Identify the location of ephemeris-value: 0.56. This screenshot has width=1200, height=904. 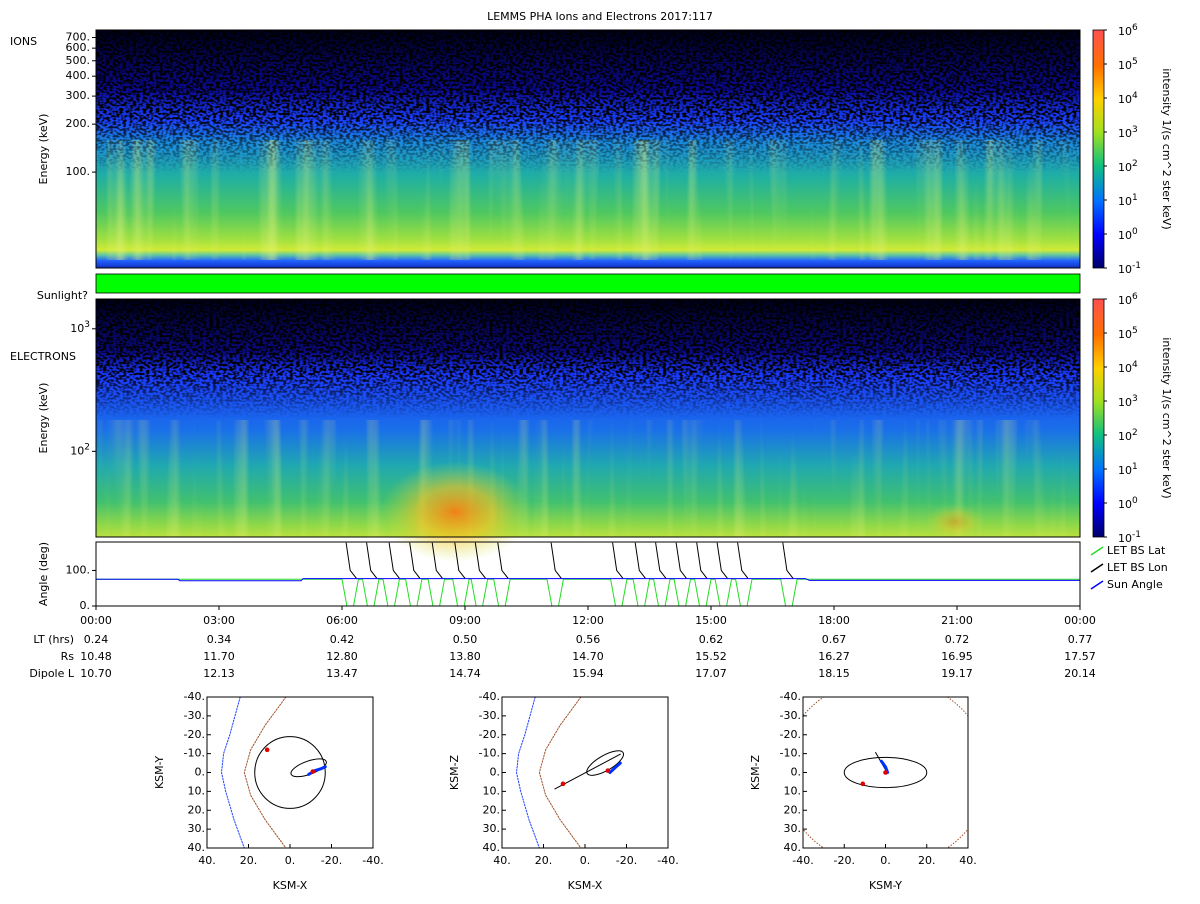
(588, 639).